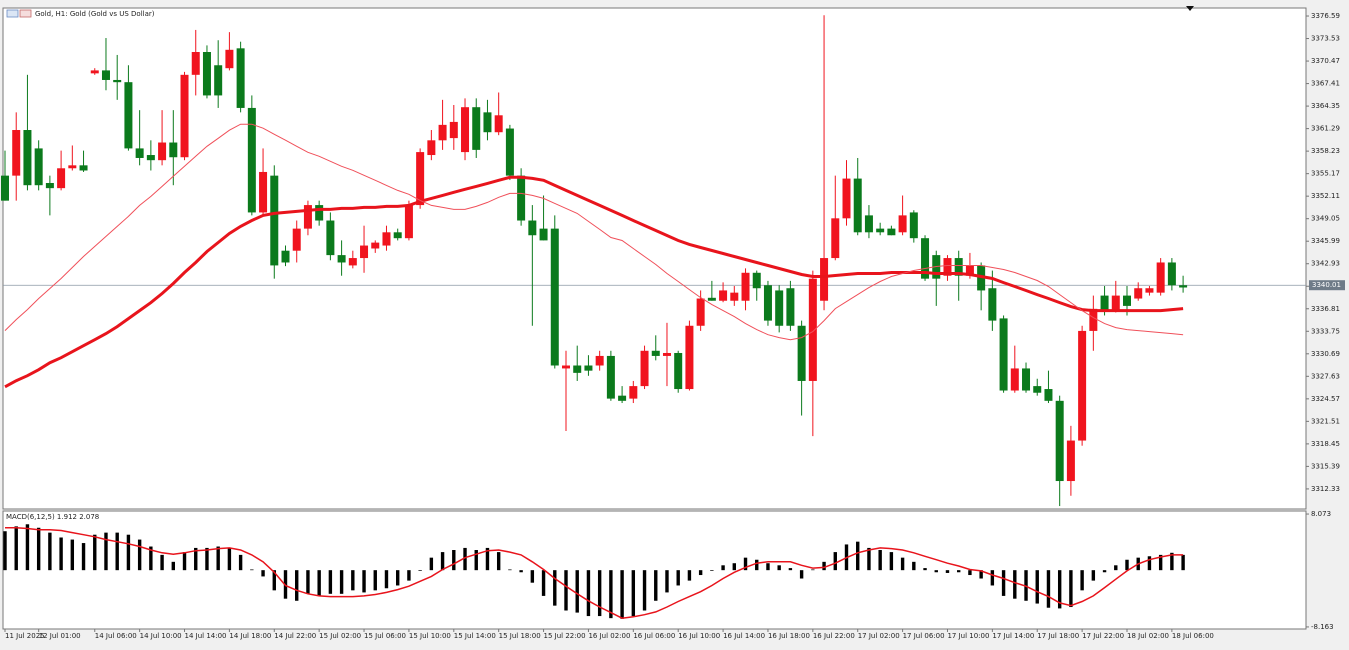 This screenshot has height=650, width=1349. What do you see at coordinates (1325, 376) in the screenshot?
I see `y-tick-label: 3327.63` at bounding box center [1325, 376].